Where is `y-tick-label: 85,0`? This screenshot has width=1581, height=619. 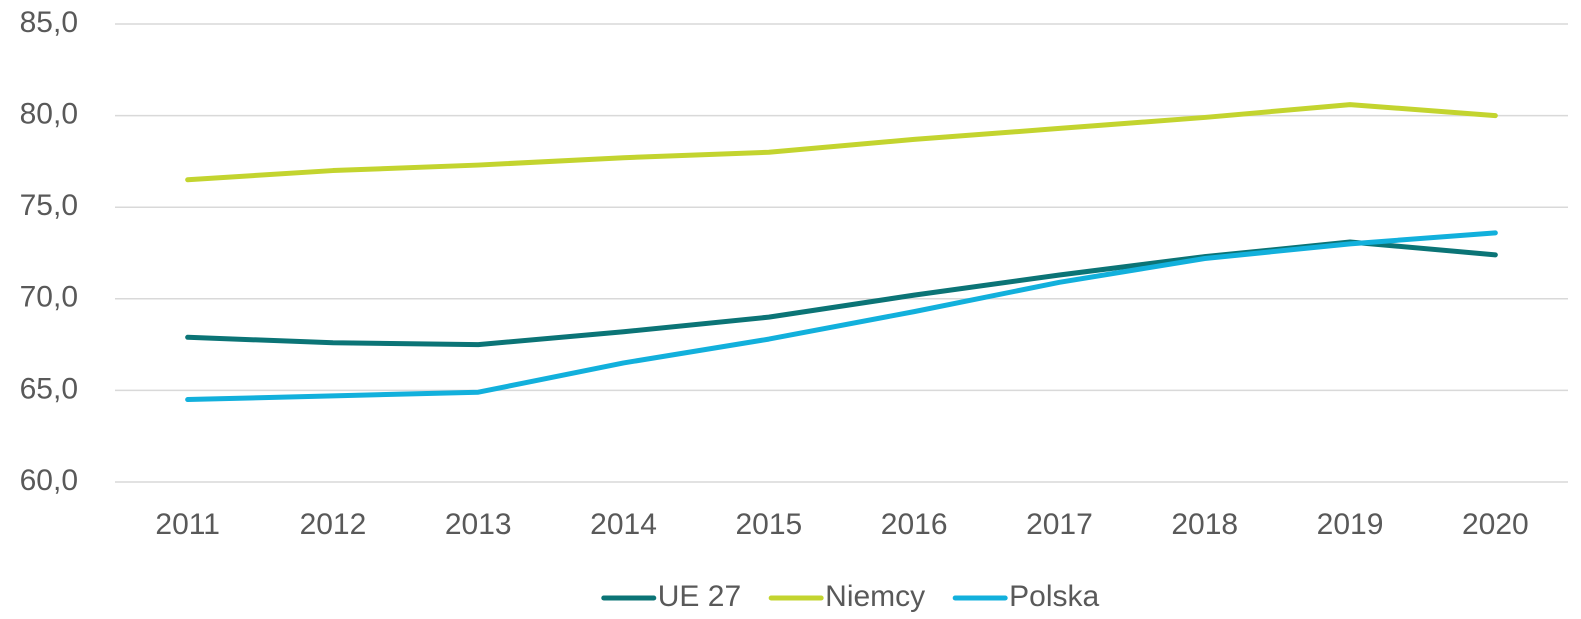
y-tick-label: 85,0 is located at coordinates (49, 22).